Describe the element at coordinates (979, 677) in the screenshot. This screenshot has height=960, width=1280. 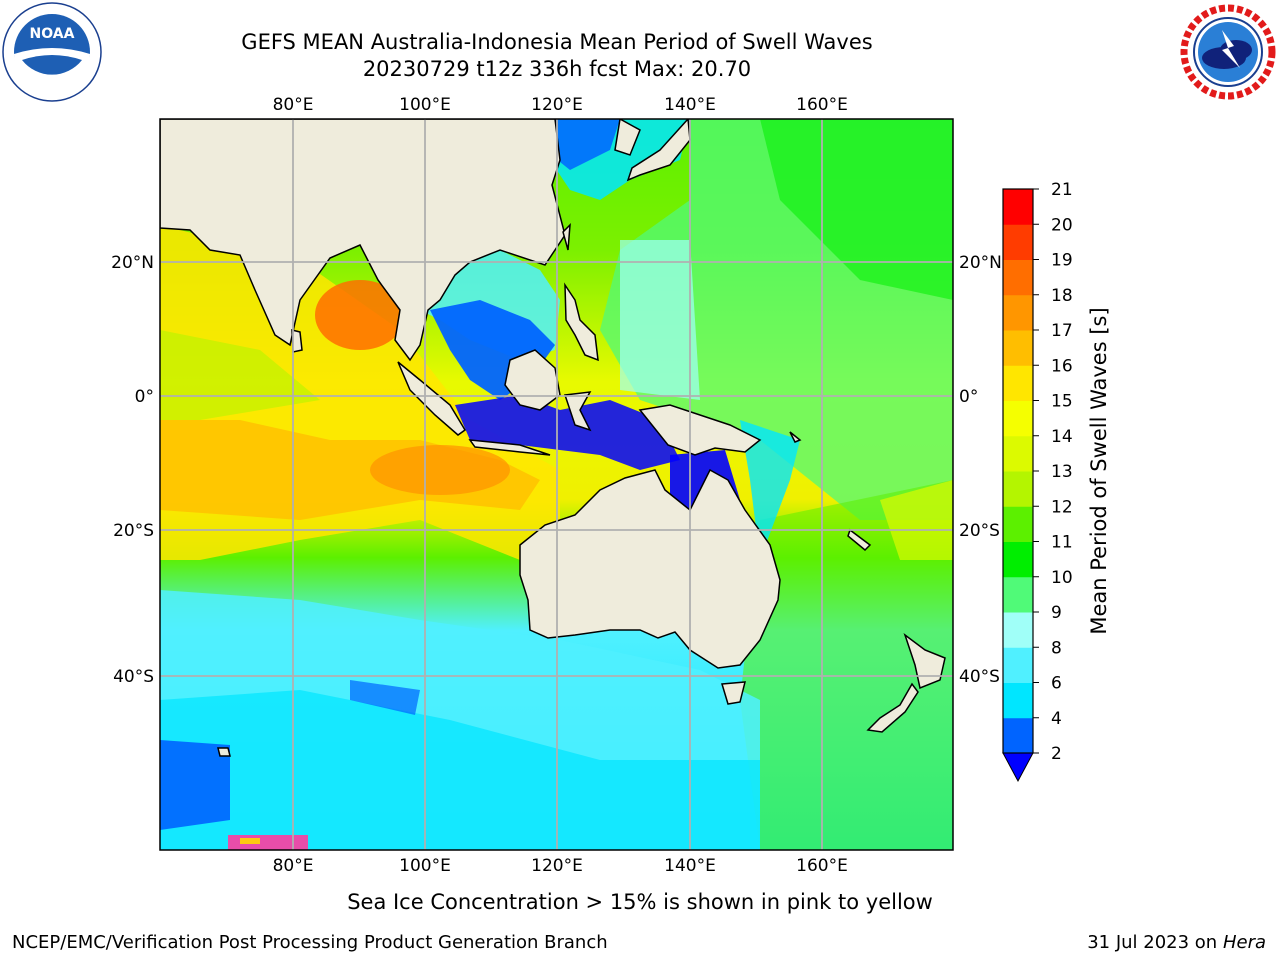
I see `lat-tick-right: 40°S` at that location.